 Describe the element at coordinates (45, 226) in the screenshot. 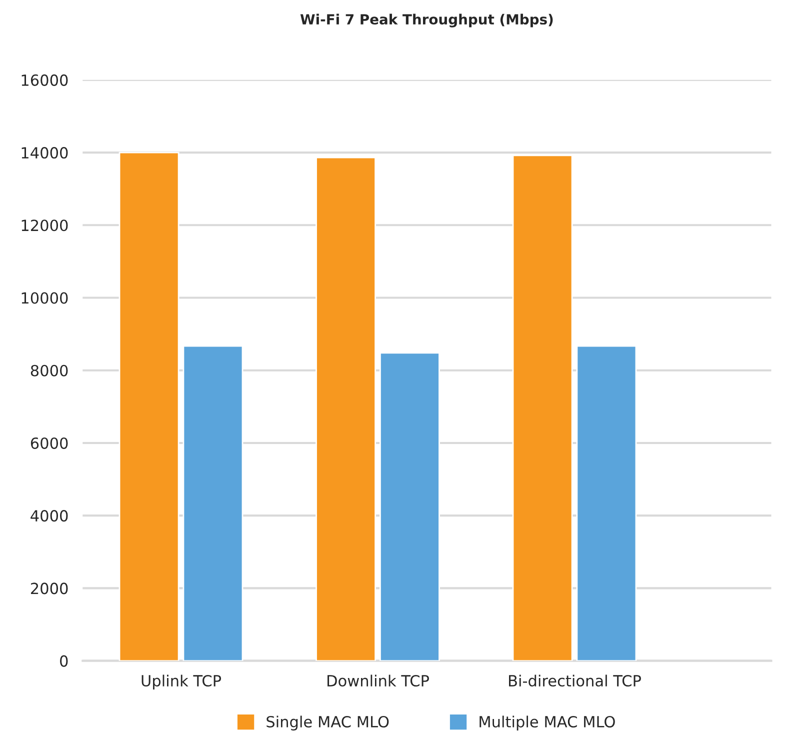

I see `y-tick-label: 12000` at that location.